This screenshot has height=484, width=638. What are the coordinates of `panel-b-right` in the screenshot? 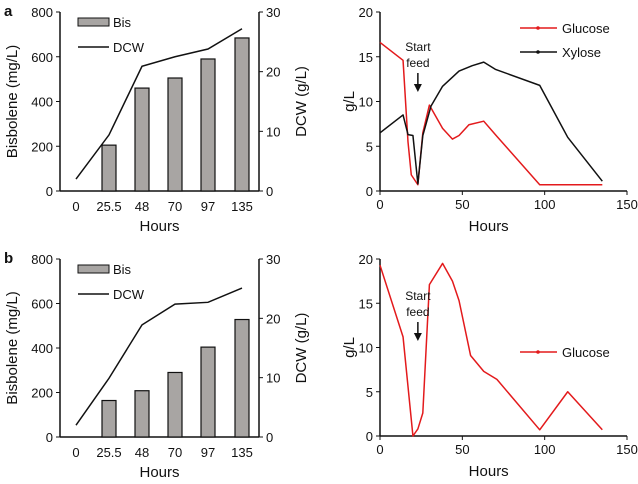 It's located at (502, 349).